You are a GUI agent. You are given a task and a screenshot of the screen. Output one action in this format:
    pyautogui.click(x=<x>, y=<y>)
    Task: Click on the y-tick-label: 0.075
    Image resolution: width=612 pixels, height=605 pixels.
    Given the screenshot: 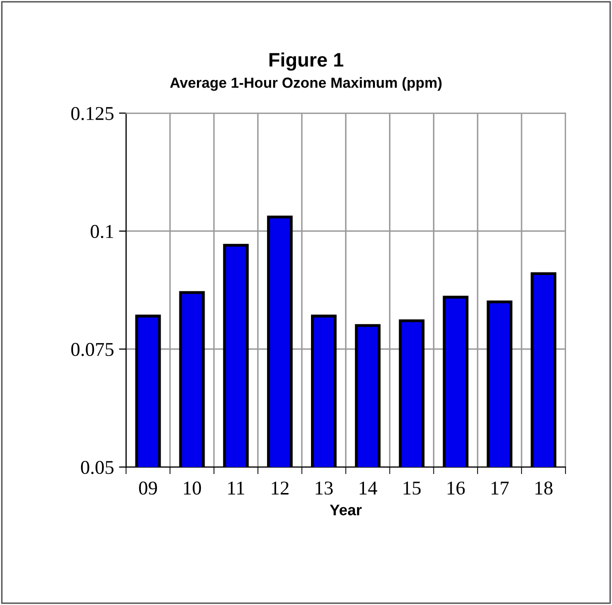 What is the action you would take?
    pyautogui.click(x=92, y=349)
    